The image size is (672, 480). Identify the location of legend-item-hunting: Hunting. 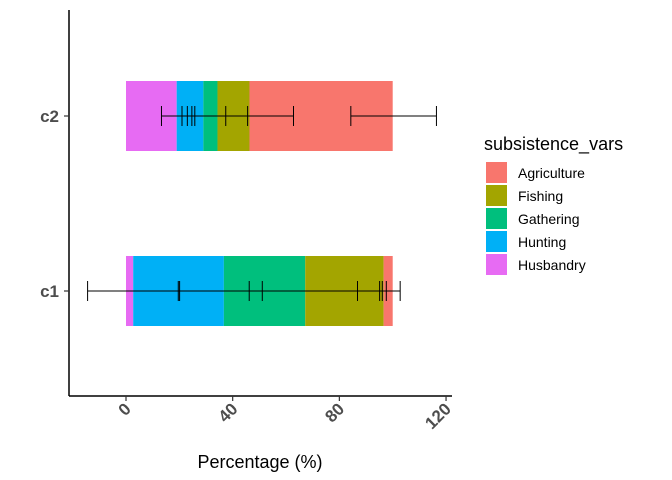
(526, 241).